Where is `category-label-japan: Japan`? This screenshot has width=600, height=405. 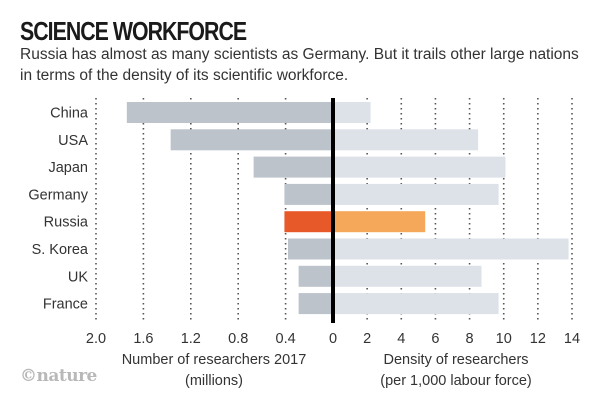
category-label-japan: Japan is located at coordinates (68, 168).